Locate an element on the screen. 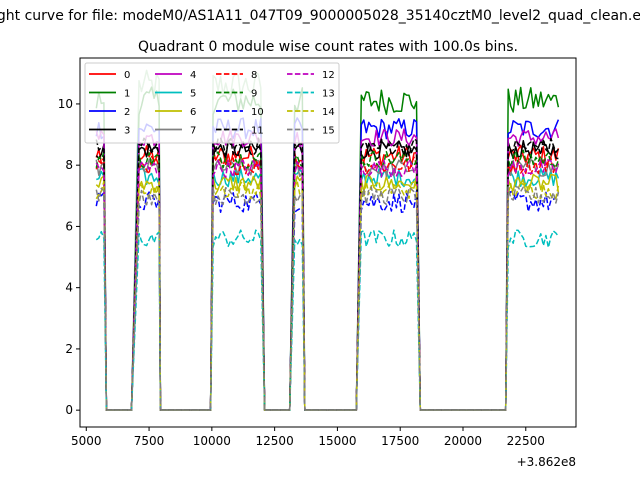 Image resolution: width=640 pixels, height=485 pixels. legend-label-3: 3 is located at coordinates (127, 131).